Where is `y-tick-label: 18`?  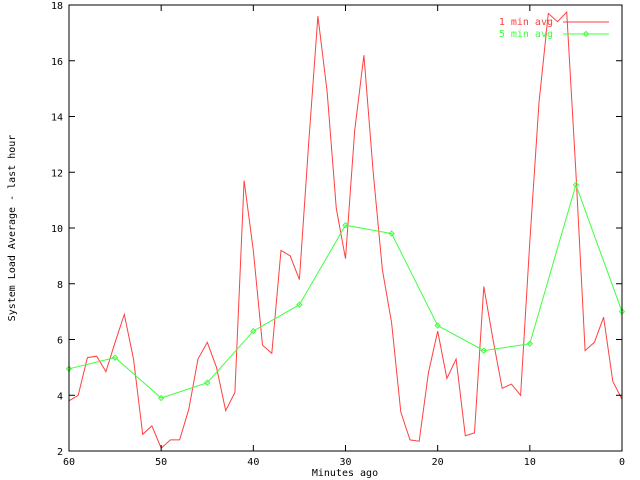 y-tick-label: 18 is located at coordinates (57, 6).